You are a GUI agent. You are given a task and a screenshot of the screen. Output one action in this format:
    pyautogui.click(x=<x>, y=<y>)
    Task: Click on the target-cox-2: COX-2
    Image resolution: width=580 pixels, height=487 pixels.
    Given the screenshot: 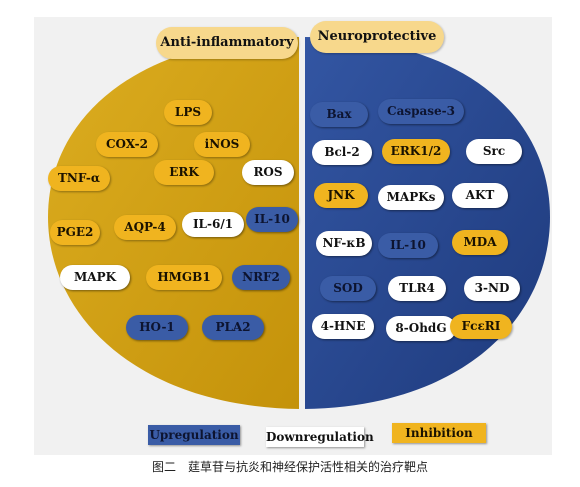 What is the action you would take?
    pyautogui.click(x=127, y=144)
    